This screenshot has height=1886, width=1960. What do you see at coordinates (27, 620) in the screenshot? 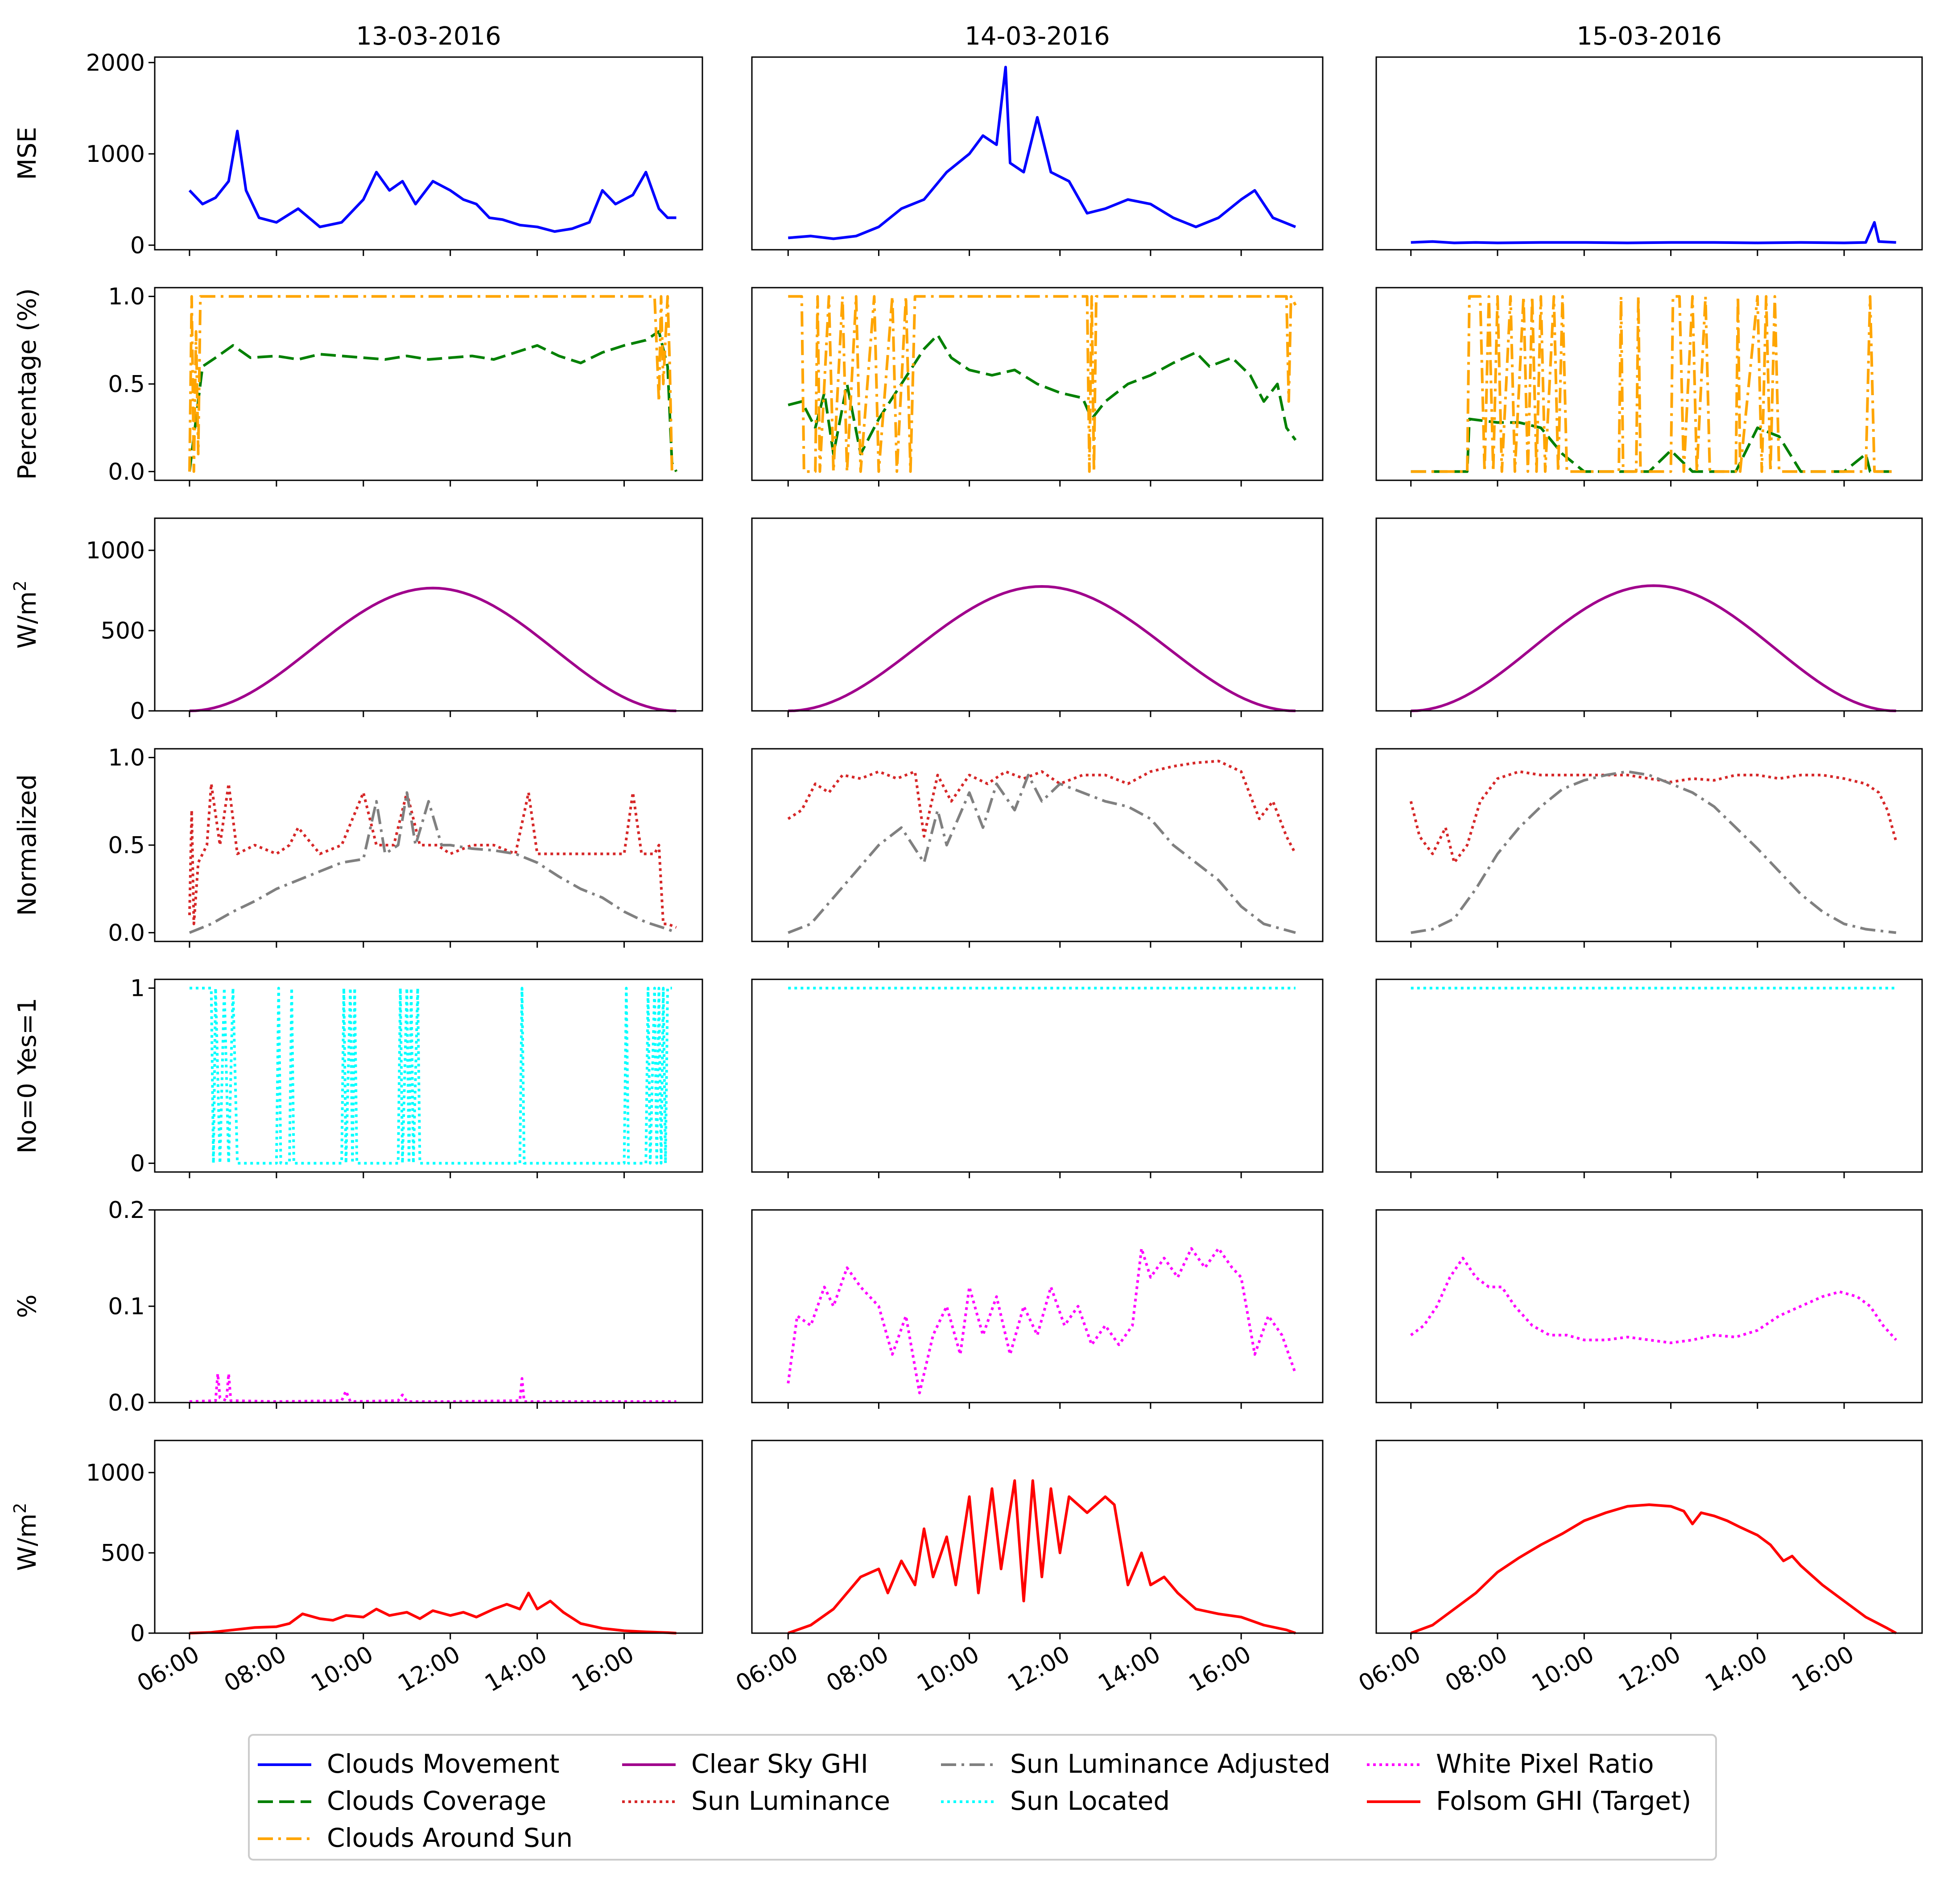
I see `y-axis-label-main: W/m` at bounding box center [27, 620].